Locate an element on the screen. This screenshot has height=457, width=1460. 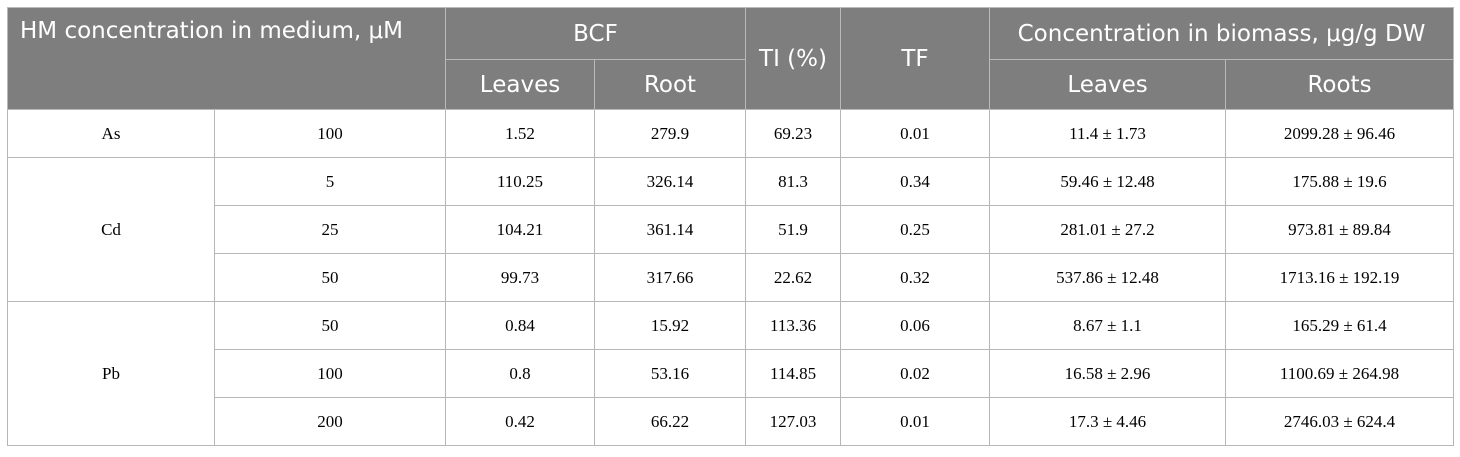
conc-roots-cell: 1713.16 ± 192.19 is located at coordinates (1340, 277).